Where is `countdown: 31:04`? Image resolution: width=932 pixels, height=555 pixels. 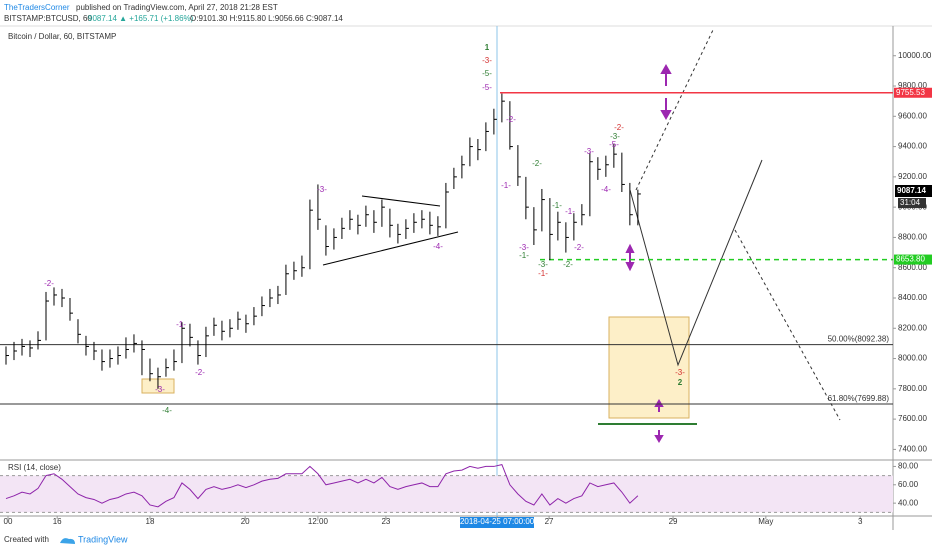 countdown: 31:04 is located at coordinates (910, 202).